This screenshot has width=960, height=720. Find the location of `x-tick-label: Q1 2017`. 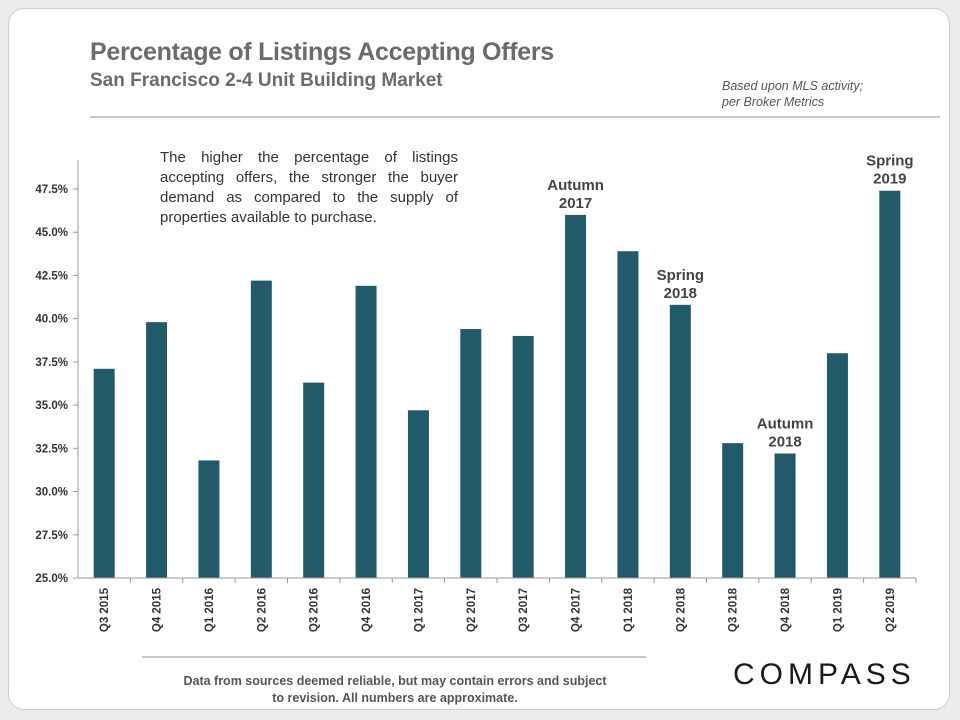

x-tick-label: Q1 2017 is located at coordinates (419, 610).